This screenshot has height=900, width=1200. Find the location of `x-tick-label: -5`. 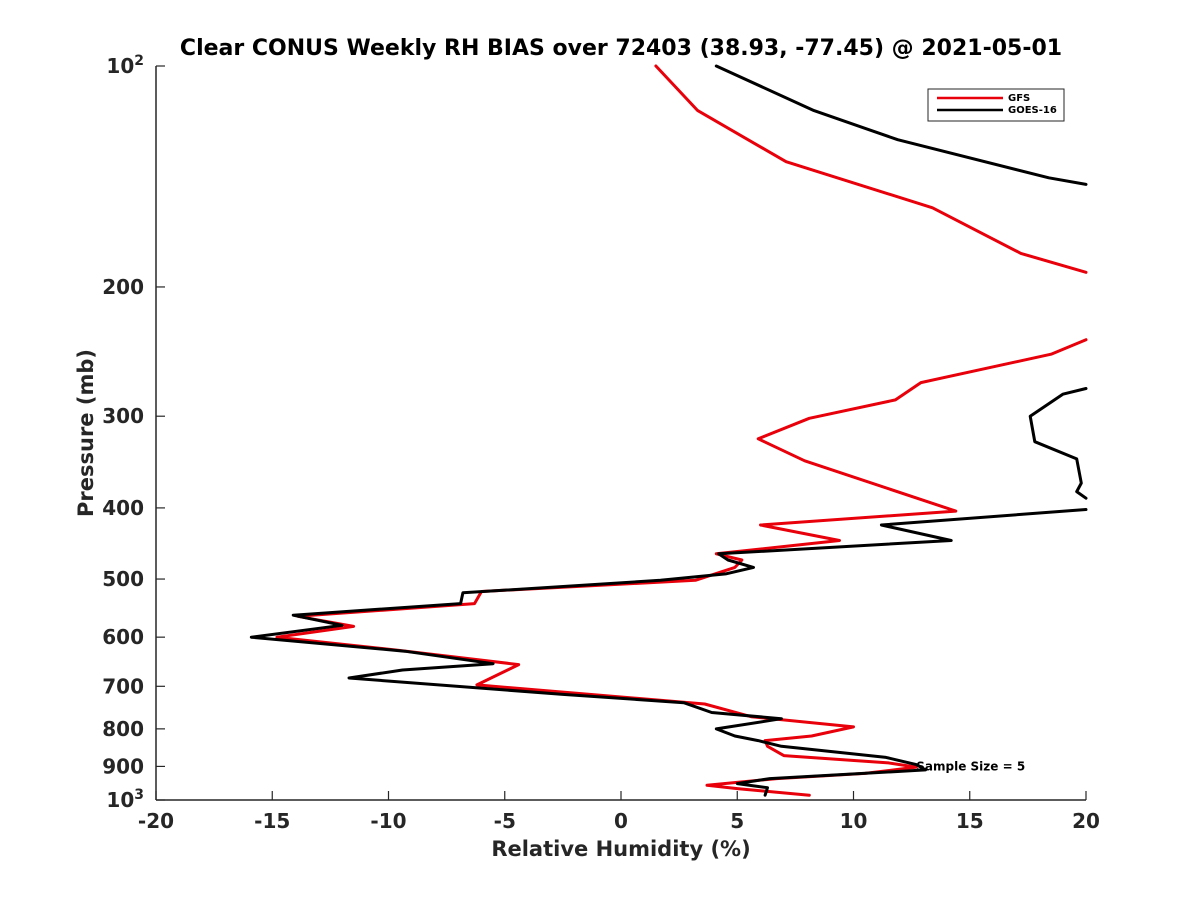

x-tick-label: -5 is located at coordinates (505, 821).